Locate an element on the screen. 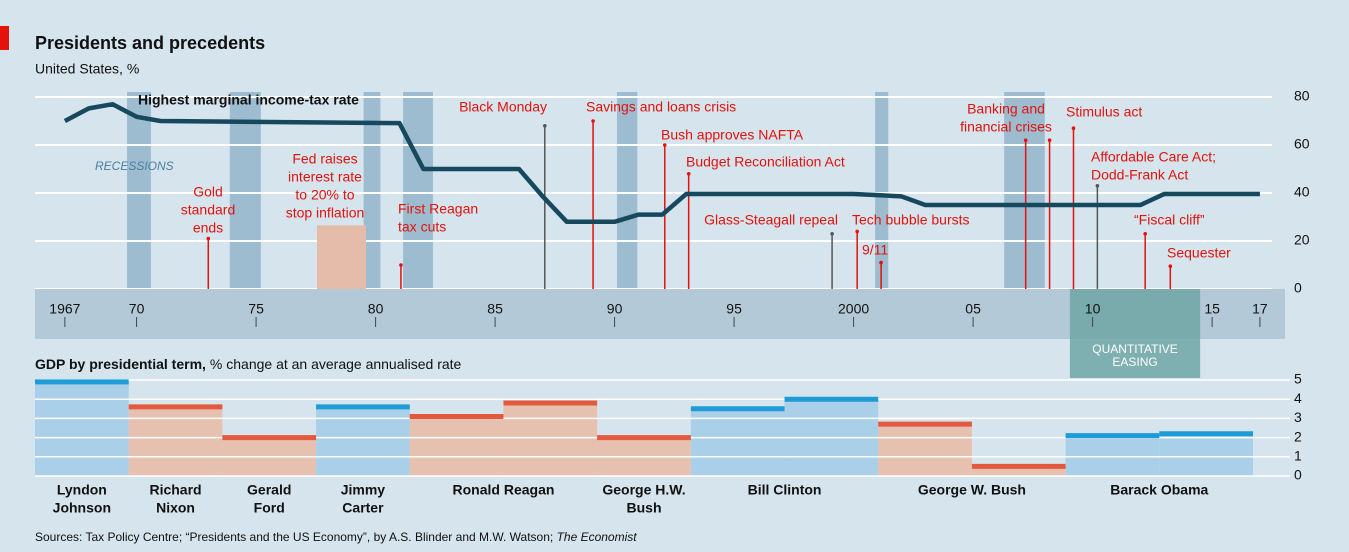 This screenshot has height=552, width=1349. y-tick-label: 4 is located at coordinates (1298, 398).